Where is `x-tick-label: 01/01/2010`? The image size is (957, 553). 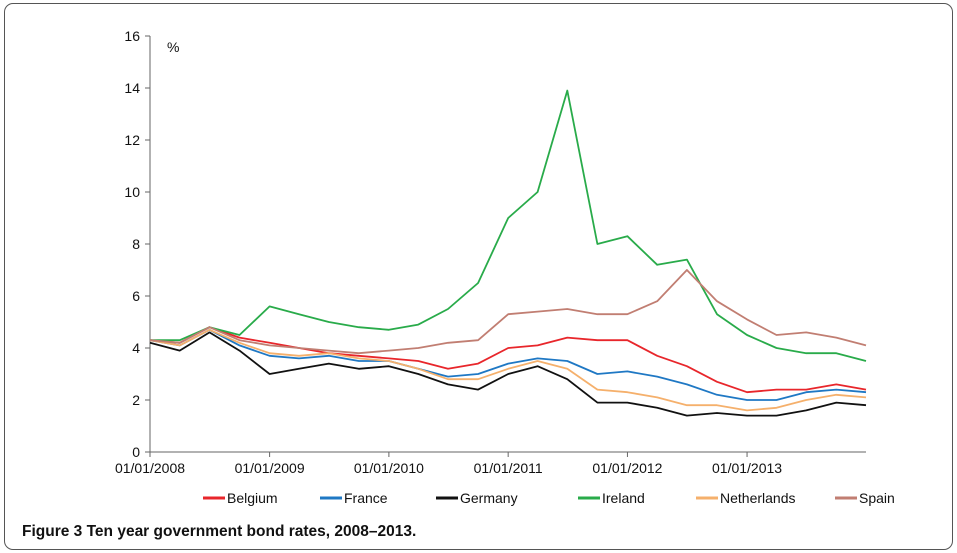 x-tick-label: 01/01/2010 is located at coordinates (389, 468).